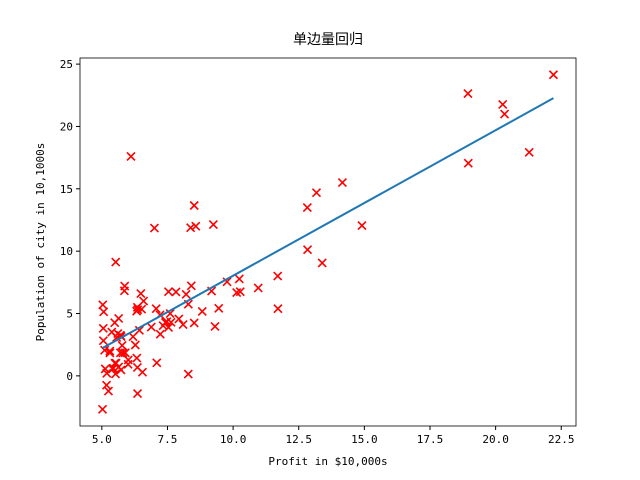 The image size is (640, 480). I want to click on x-tick-label: 5.0, so click(102, 439).